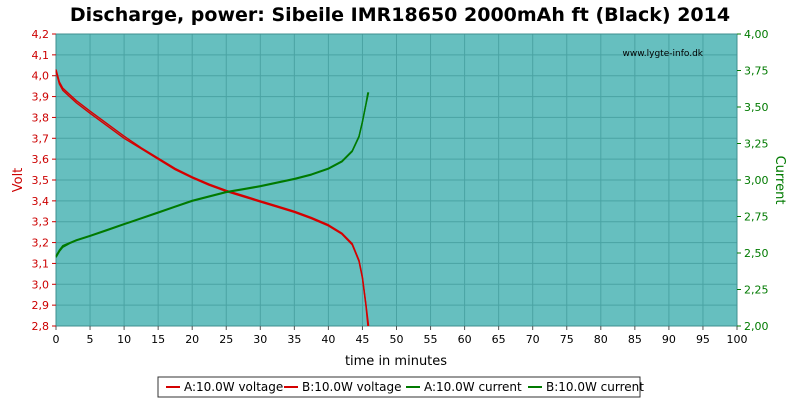 The width and height of the screenshot is (800, 400). What do you see at coordinates (41, 159) in the screenshot?
I see `left-tick-label: 3,6` at bounding box center [41, 159].